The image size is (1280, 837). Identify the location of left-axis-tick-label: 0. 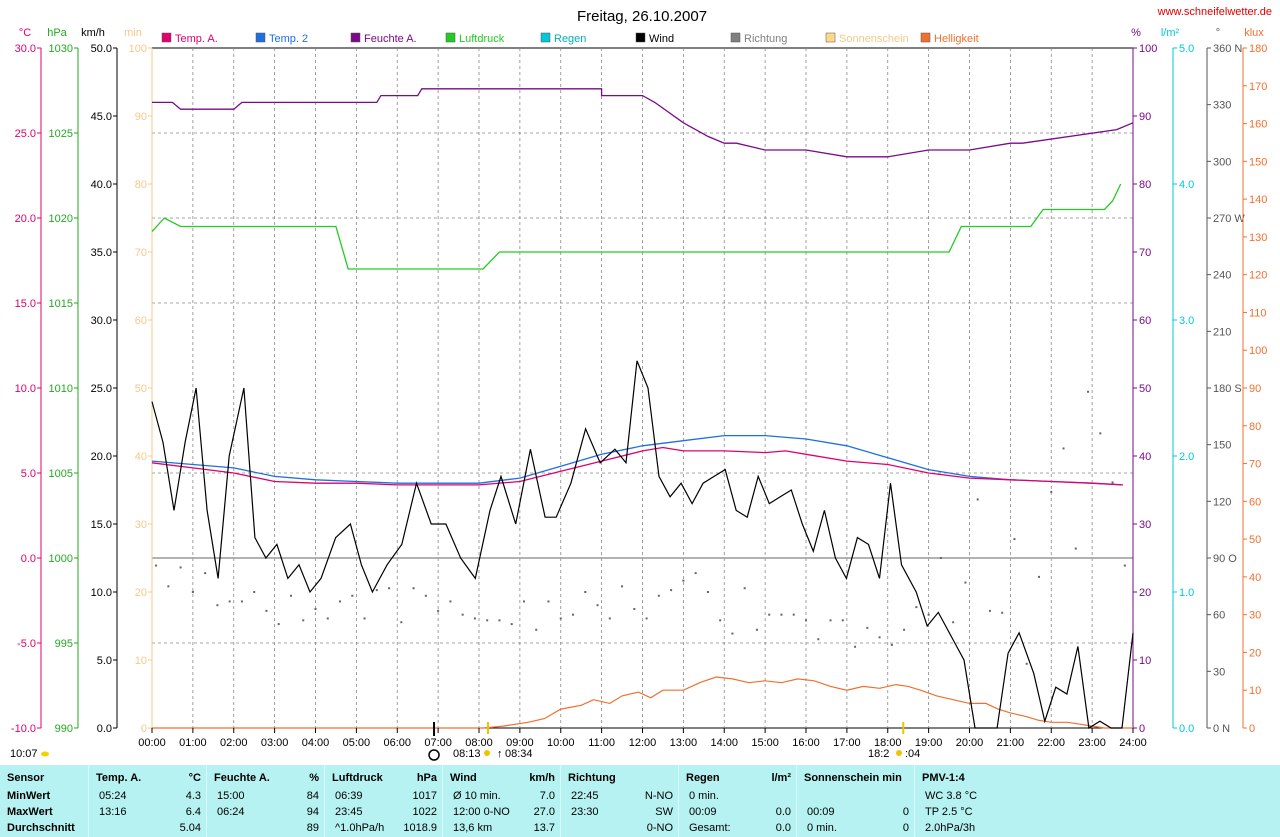
(144, 729).